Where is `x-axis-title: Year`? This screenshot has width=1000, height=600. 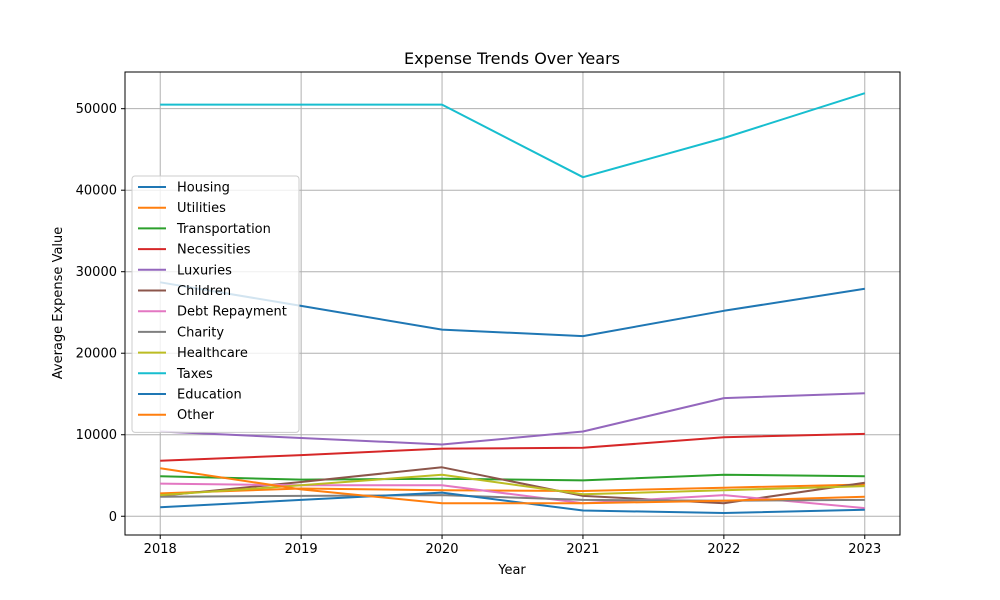 x-axis-title: Year is located at coordinates (511, 570).